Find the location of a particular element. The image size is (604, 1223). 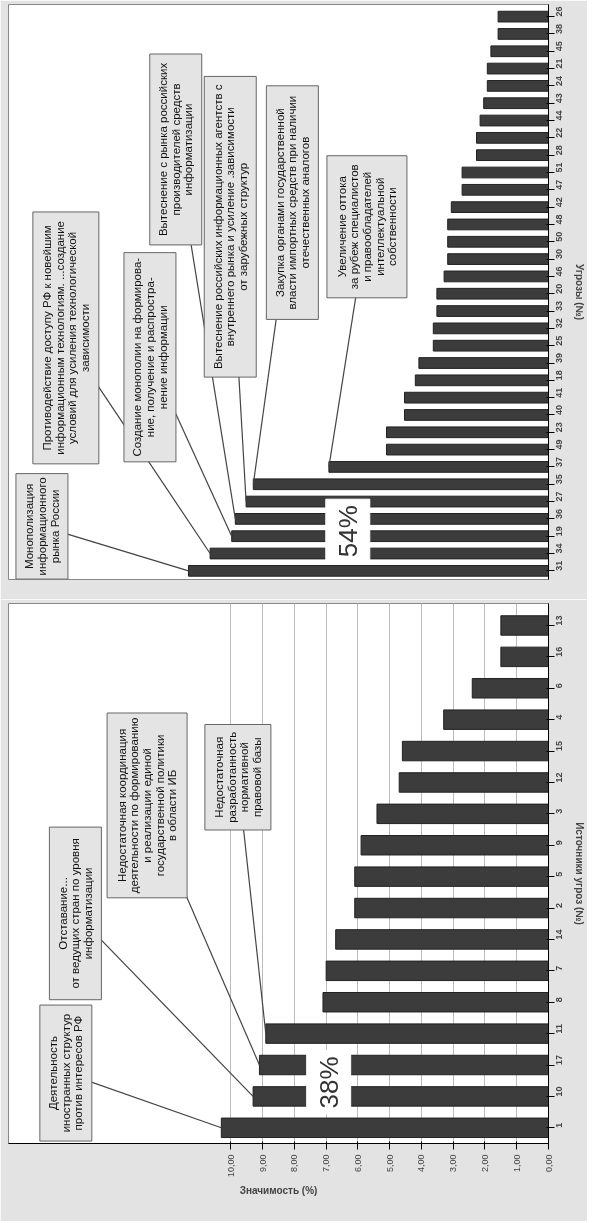

x-tick-label: 10,00 is located at coordinates (230, 1166).